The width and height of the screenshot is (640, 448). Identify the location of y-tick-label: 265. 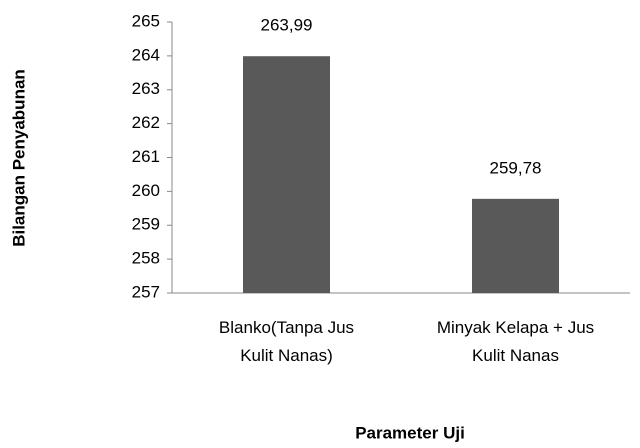
(146, 20).